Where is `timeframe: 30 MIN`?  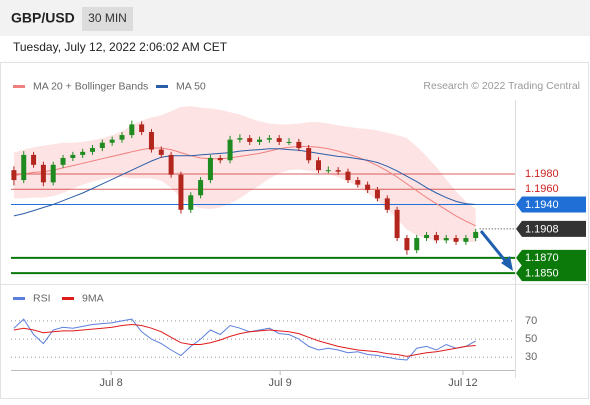 timeframe: 30 MIN is located at coordinates (107, 18).